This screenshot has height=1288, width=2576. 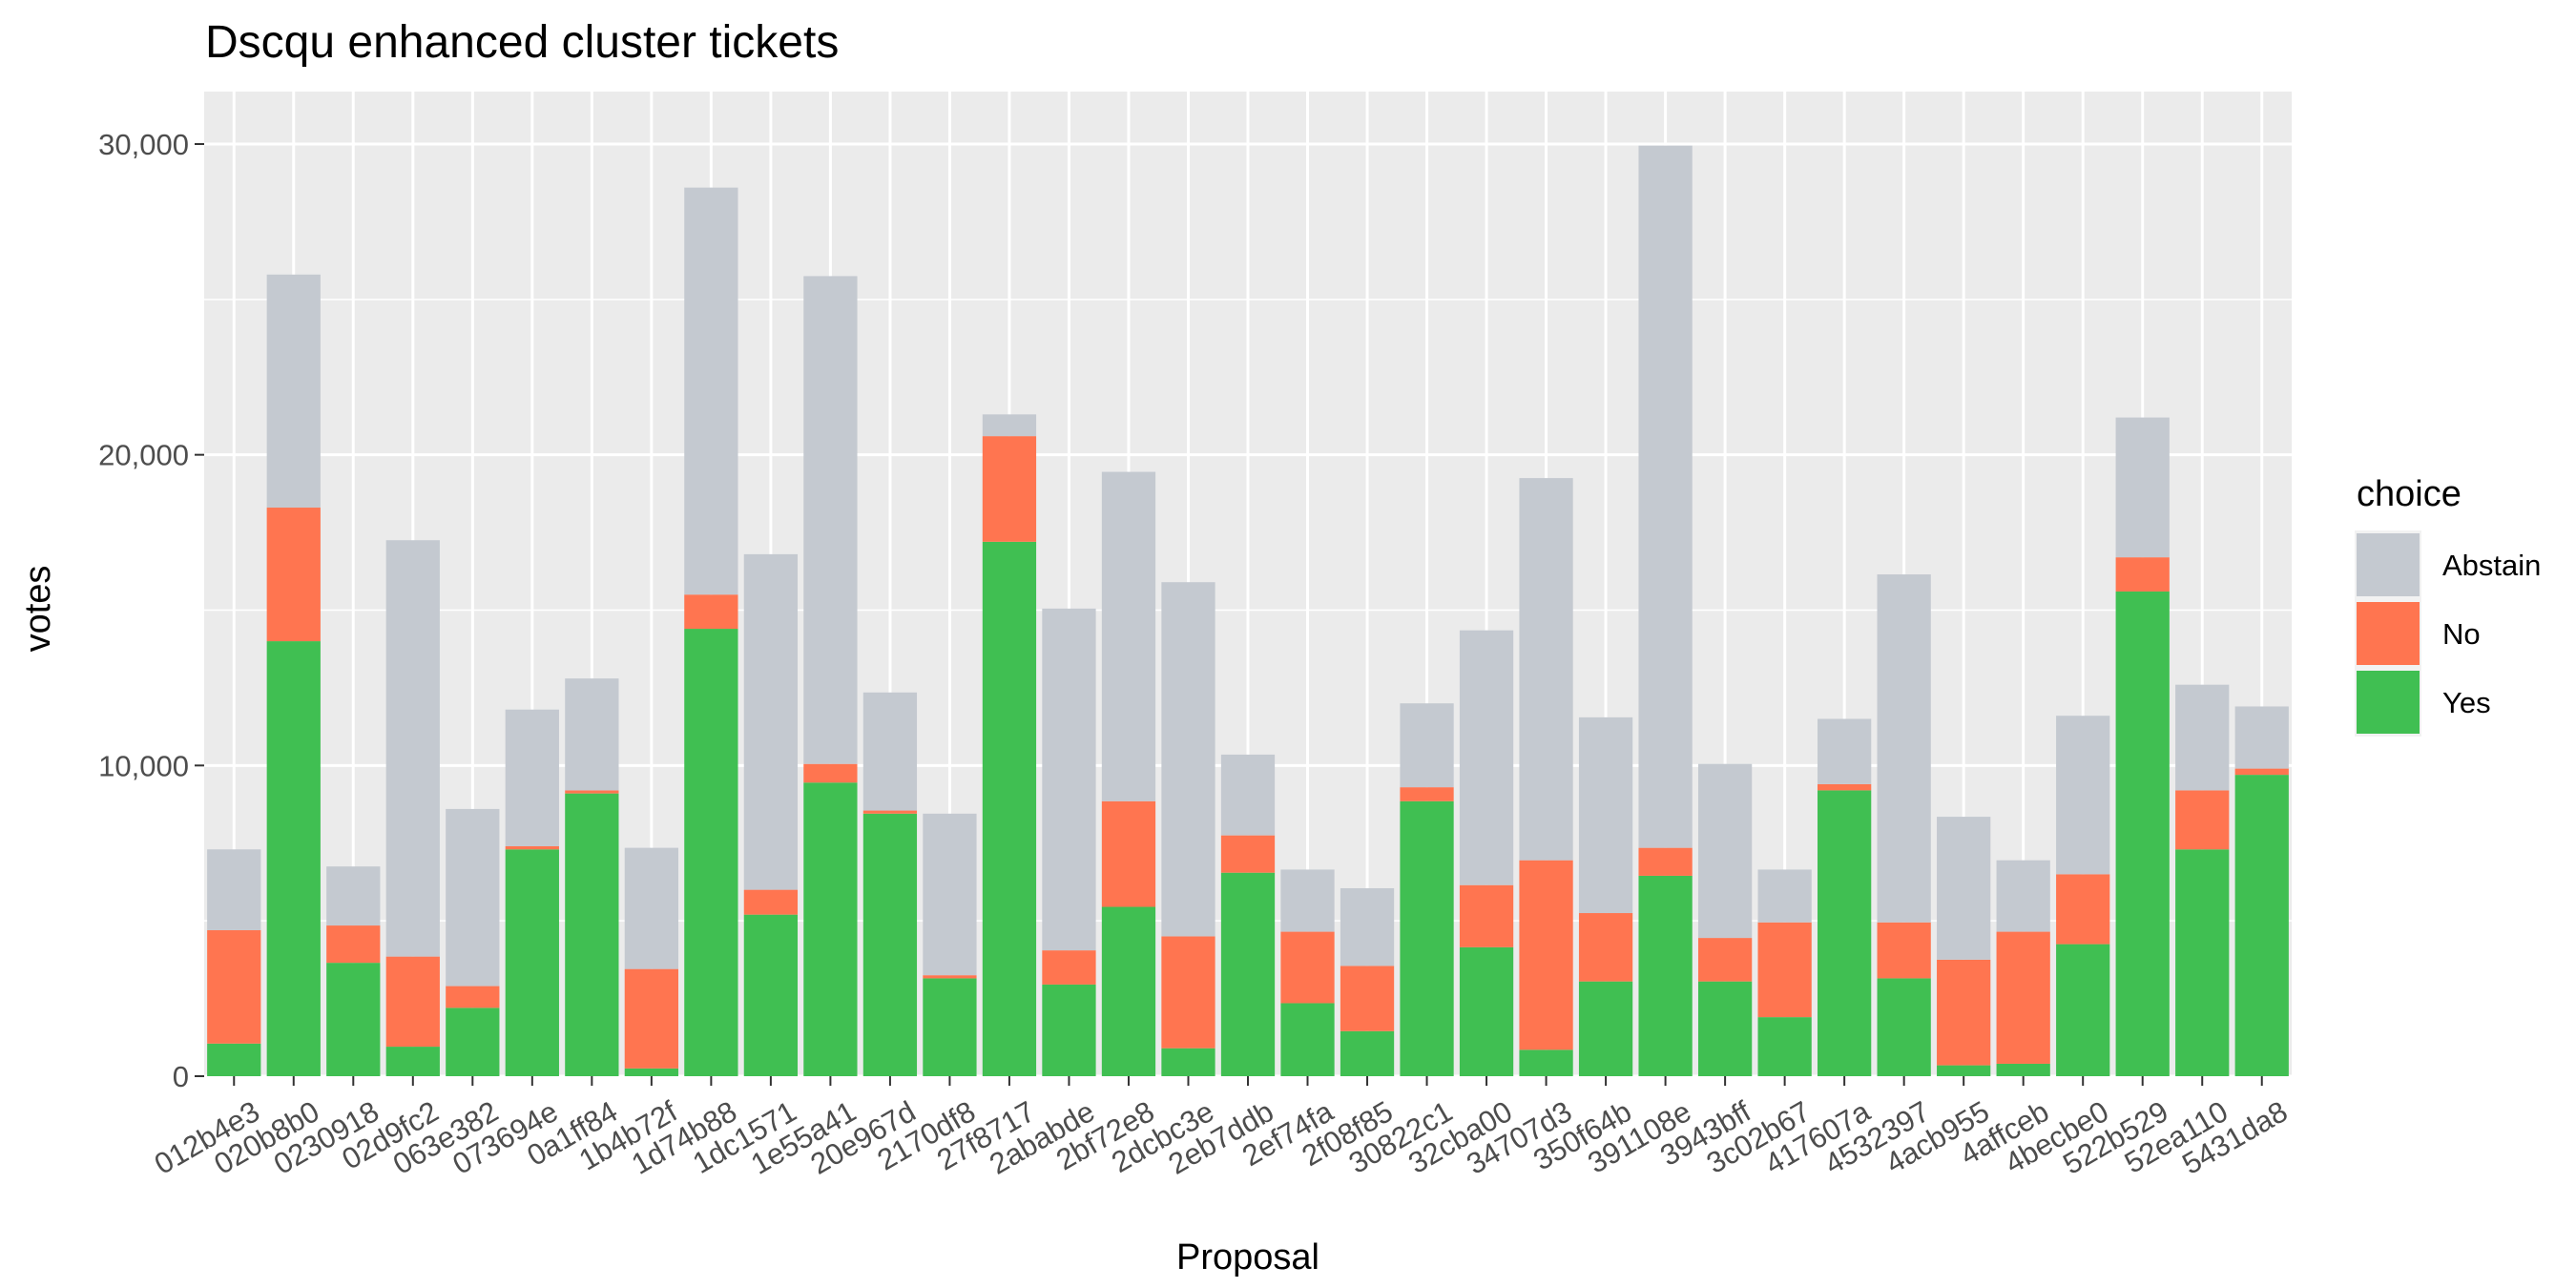 I want to click on y-tick-label: 10,000, so click(x=143, y=765).